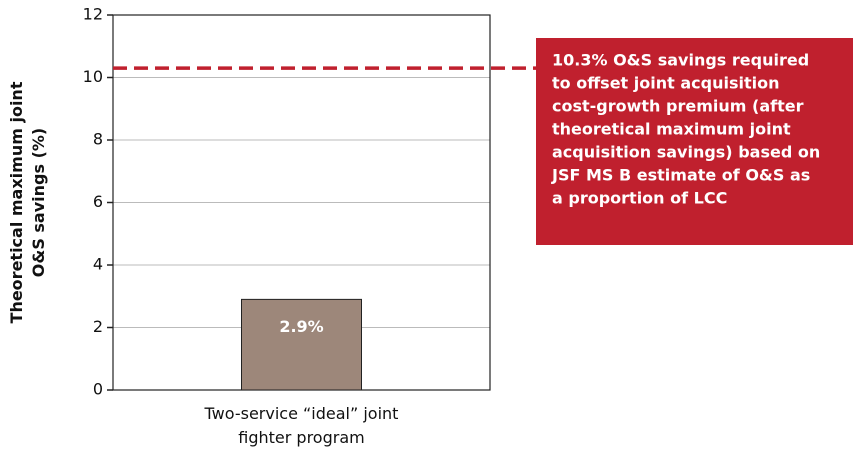 The height and width of the screenshot is (454, 853). Describe the element at coordinates (93, 14) in the screenshot. I see `y-tick-label: 12` at that location.